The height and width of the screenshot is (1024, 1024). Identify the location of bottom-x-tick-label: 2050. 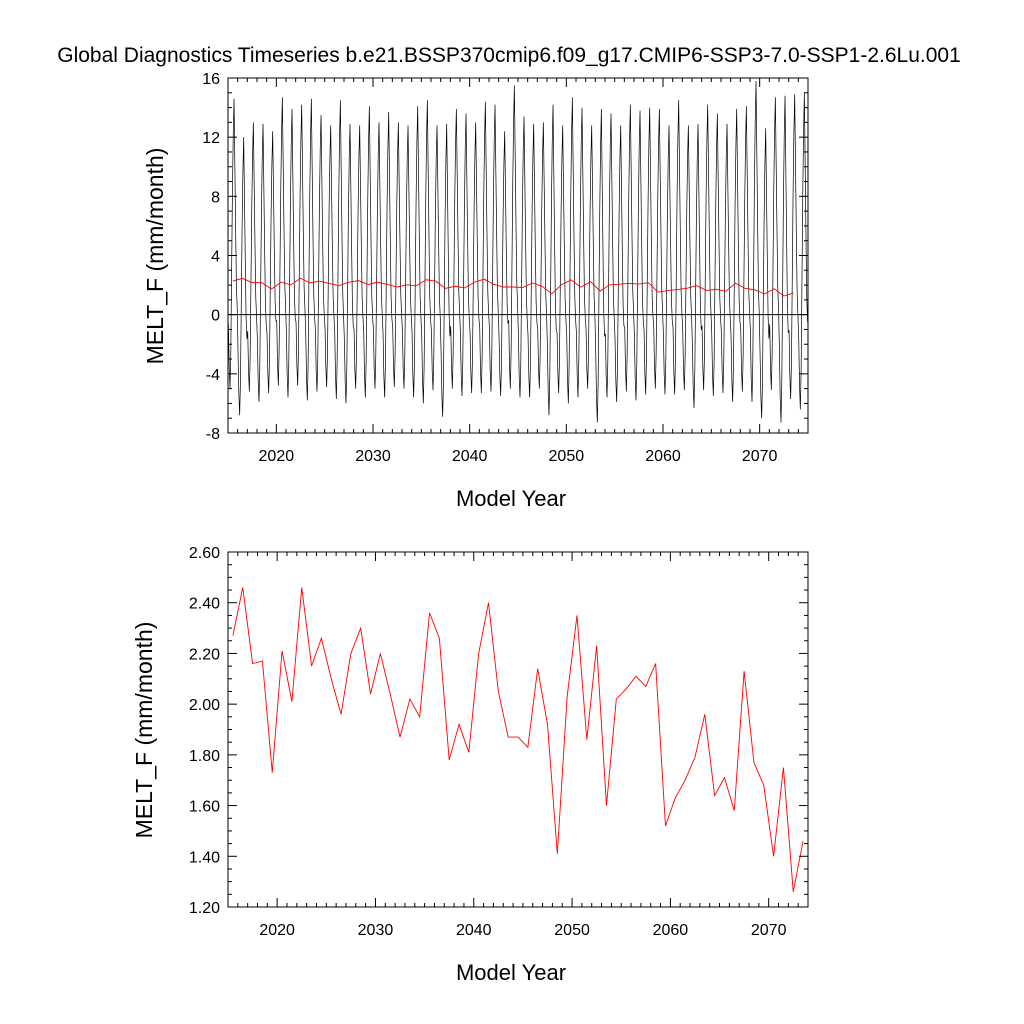
(572, 930).